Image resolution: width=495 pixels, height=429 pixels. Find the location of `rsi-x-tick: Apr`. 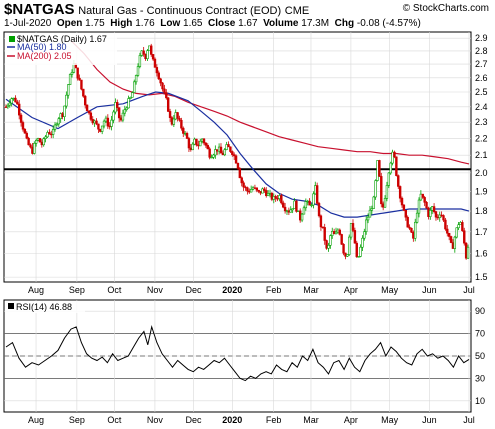

rsi-x-tick: Apr is located at coordinates (351, 420).